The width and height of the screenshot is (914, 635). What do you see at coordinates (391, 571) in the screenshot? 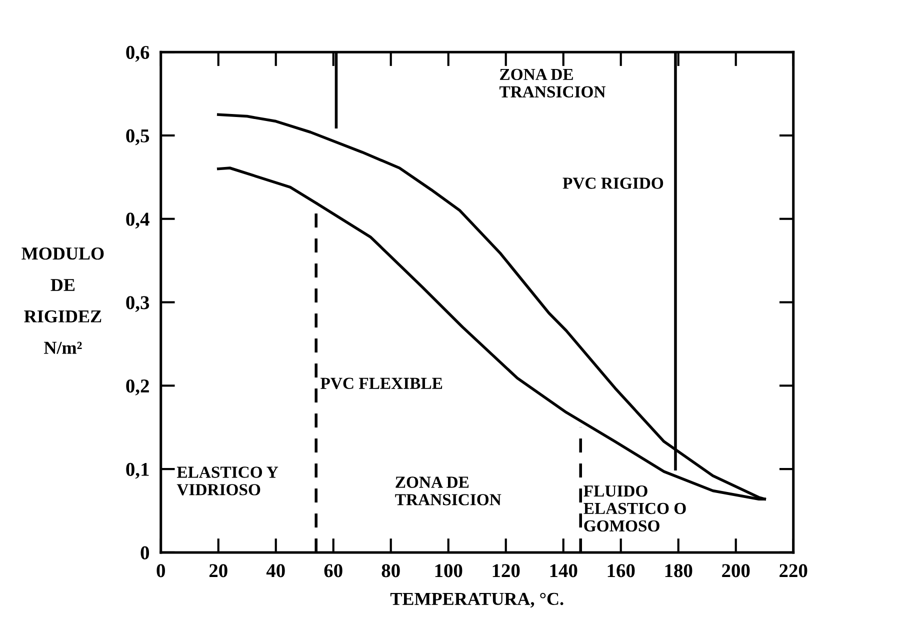
I see `x-tick-label: 80` at bounding box center [391, 571].